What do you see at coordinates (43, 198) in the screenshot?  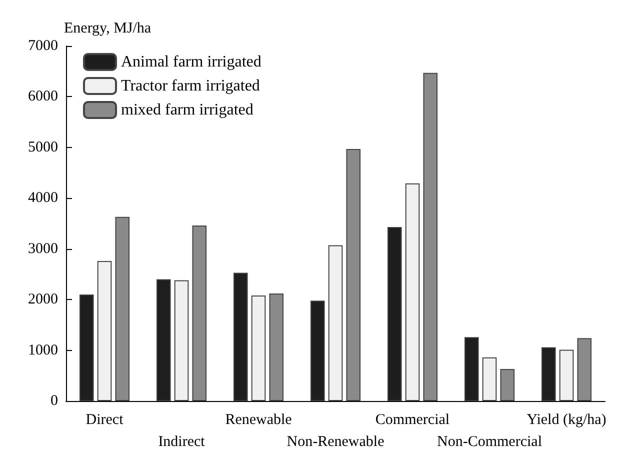 I see `y-tick-label: 4000` at bounding box center [43, 198].